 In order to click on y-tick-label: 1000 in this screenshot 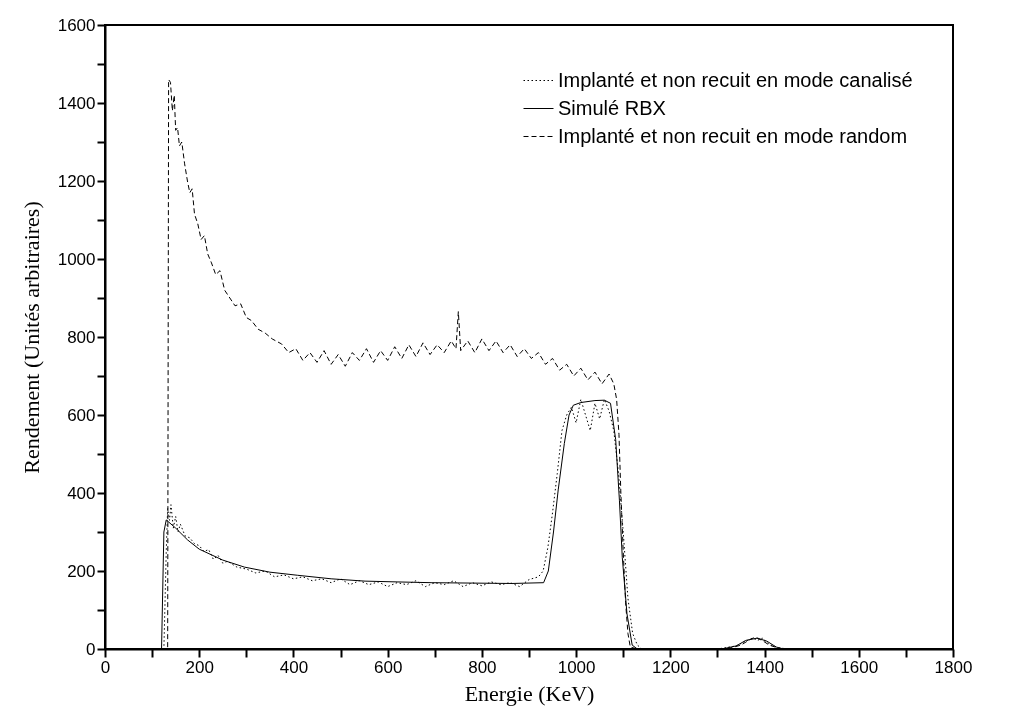, I will do `click(76, 259)`.